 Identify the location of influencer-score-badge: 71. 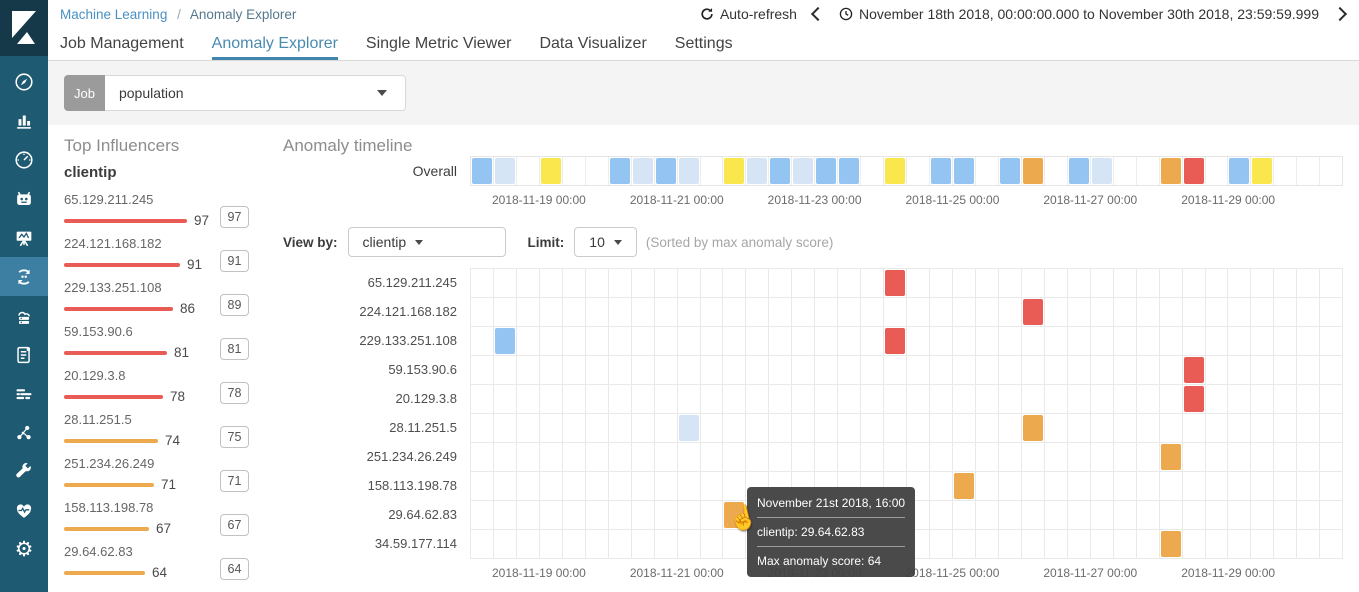
(234, 481).